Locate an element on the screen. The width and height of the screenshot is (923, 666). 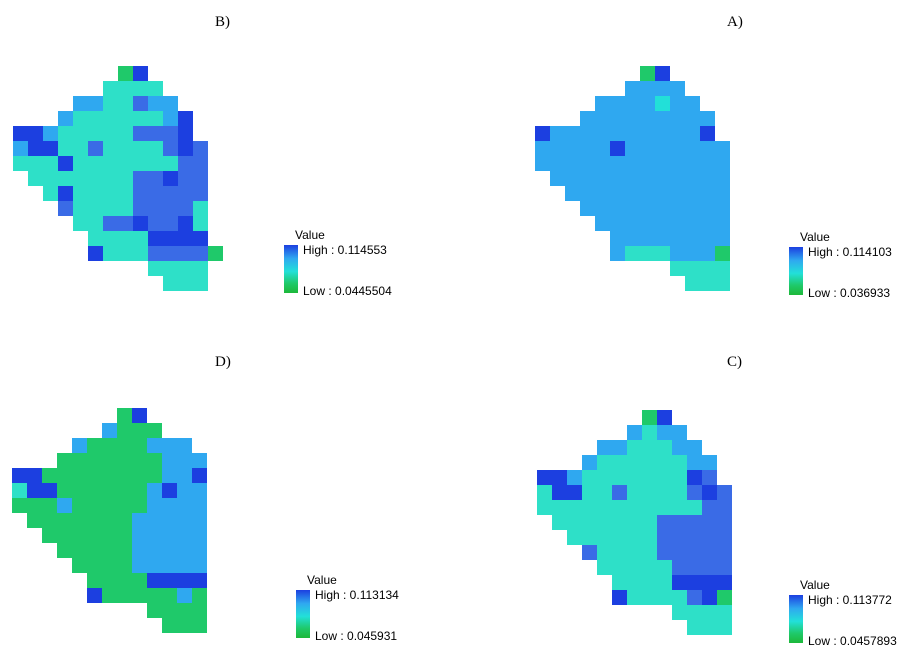
map-panel-c is located at coordinates (649, 522).